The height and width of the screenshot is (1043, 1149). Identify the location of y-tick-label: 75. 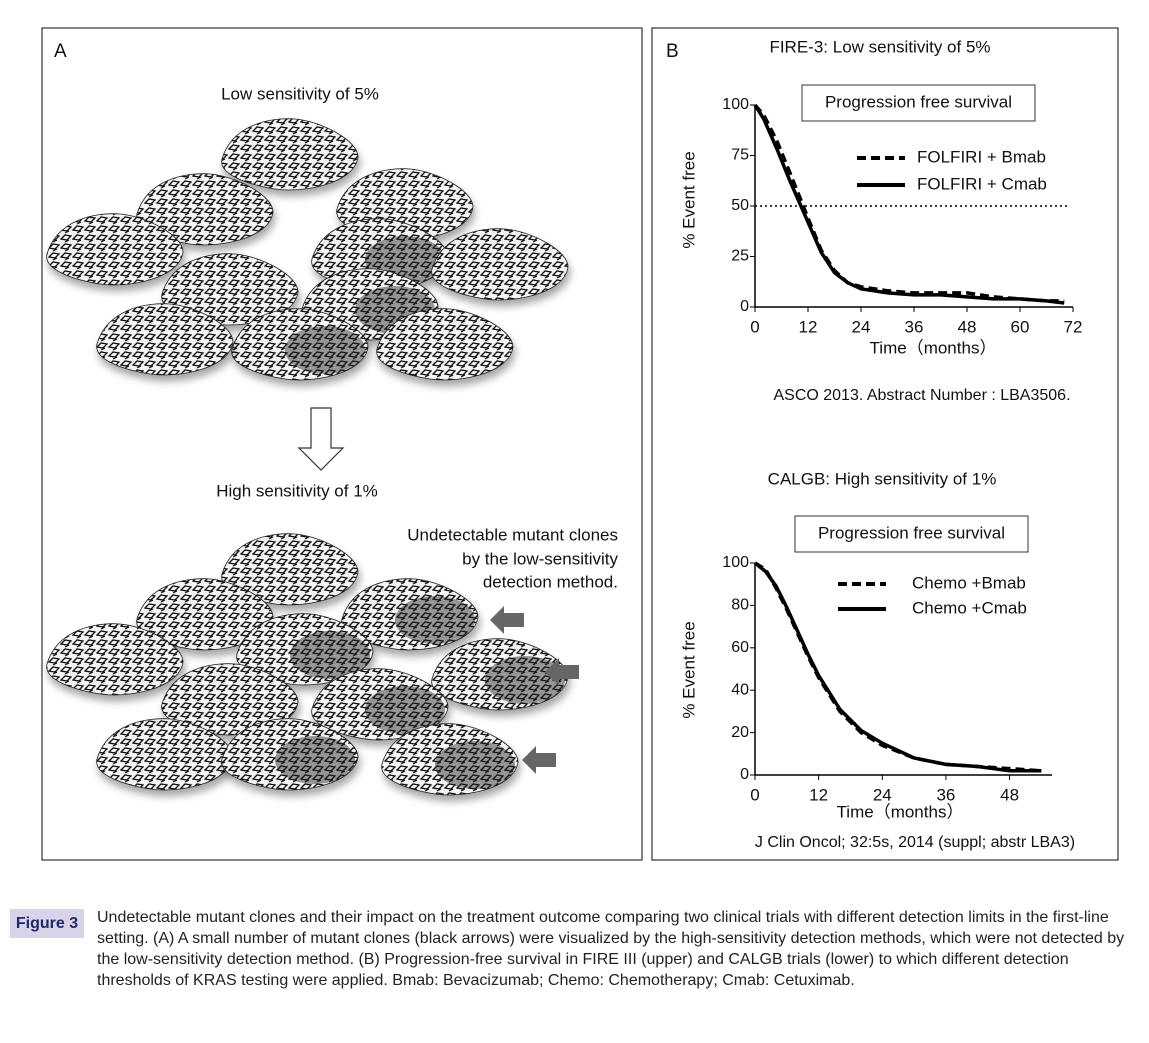
(740, 155).